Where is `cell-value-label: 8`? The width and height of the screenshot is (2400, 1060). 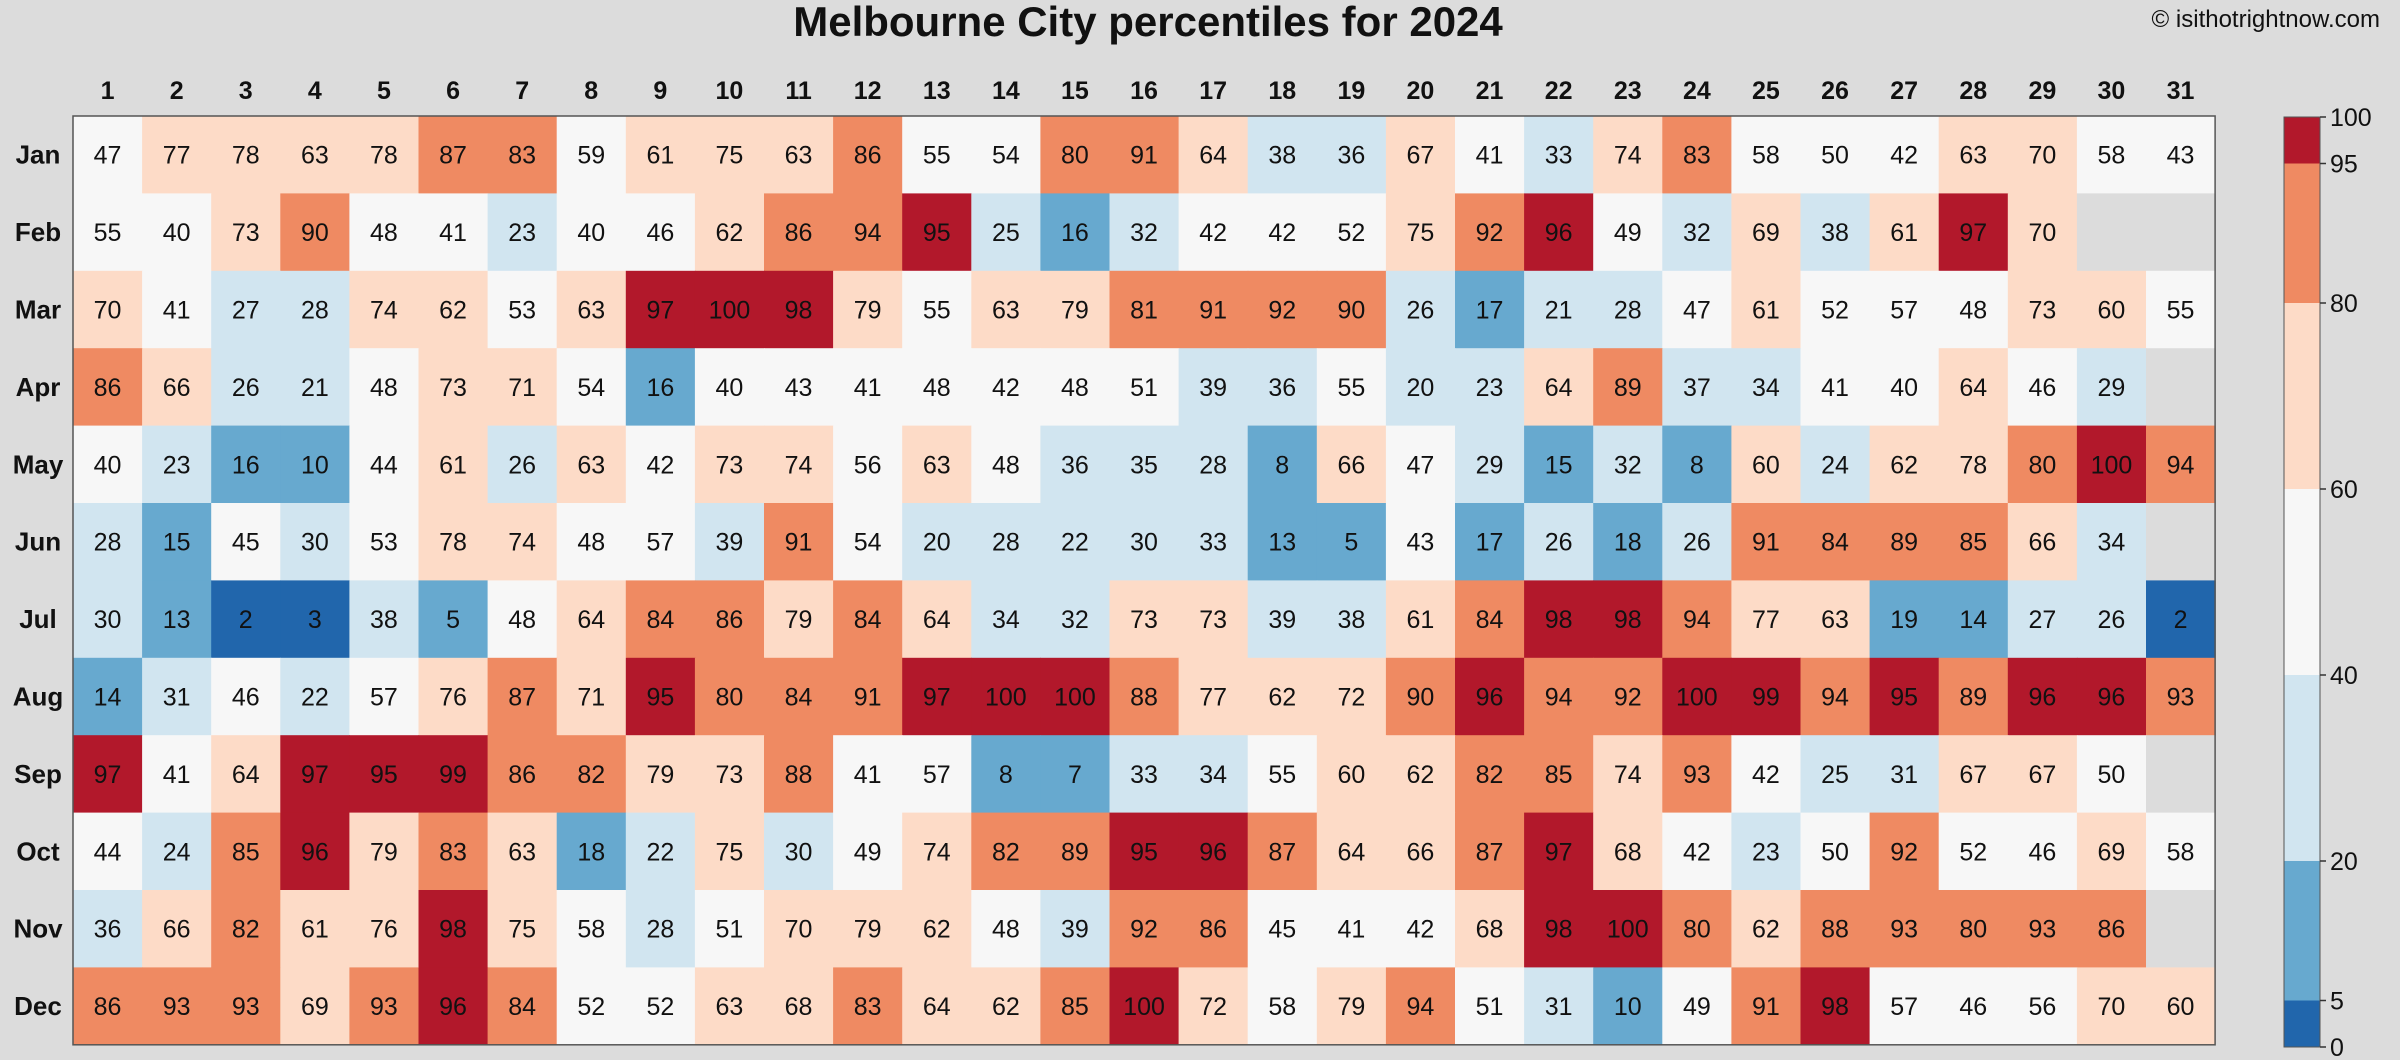 cell-value-label: 8 is located at coordinates (1697, 465).